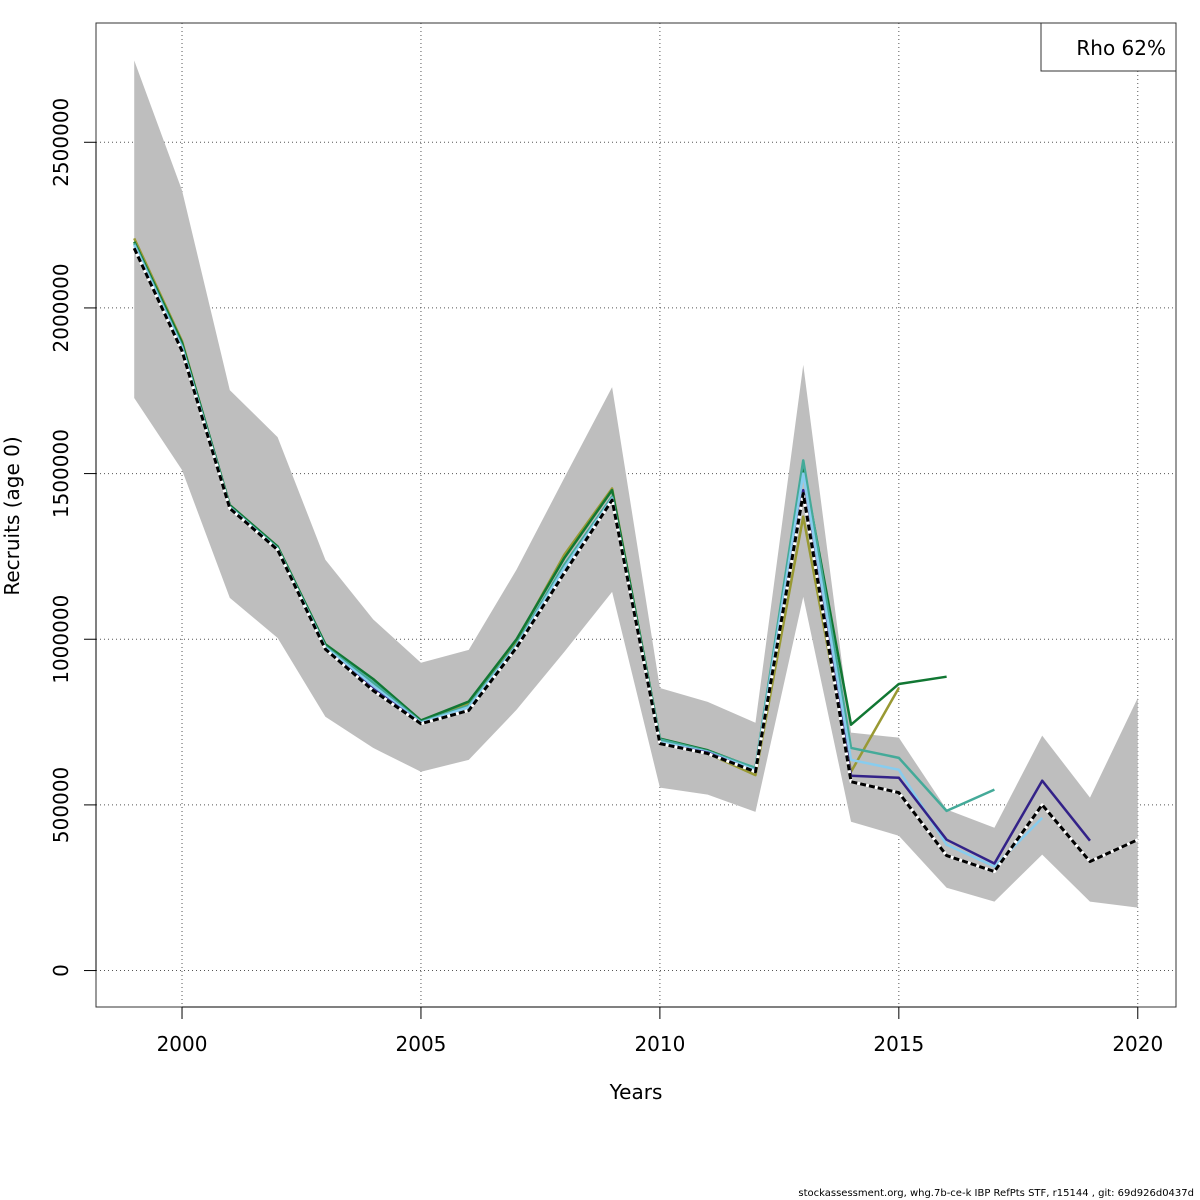  Describe the element at coordinates (1137, 1044) in the screenshot. I see `x-tick-label: 2020` at that location.